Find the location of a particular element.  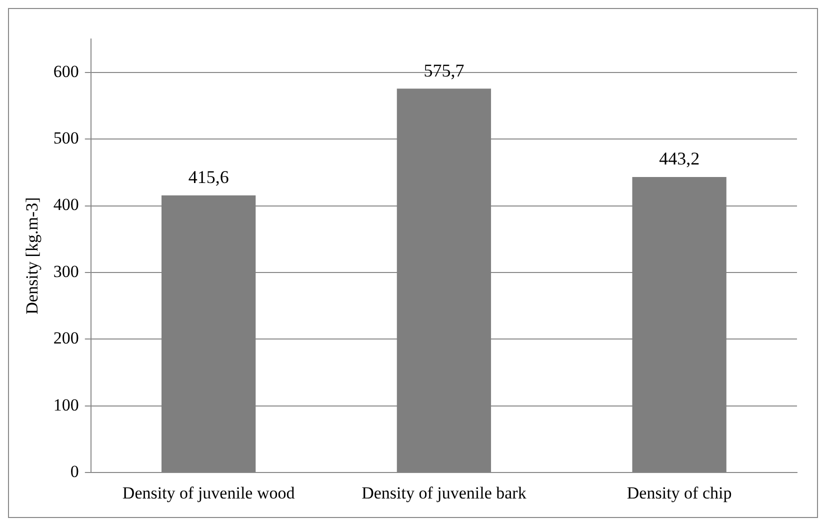

x-tick-label: Density of juvenile wood is located at coordinates (209, 492).